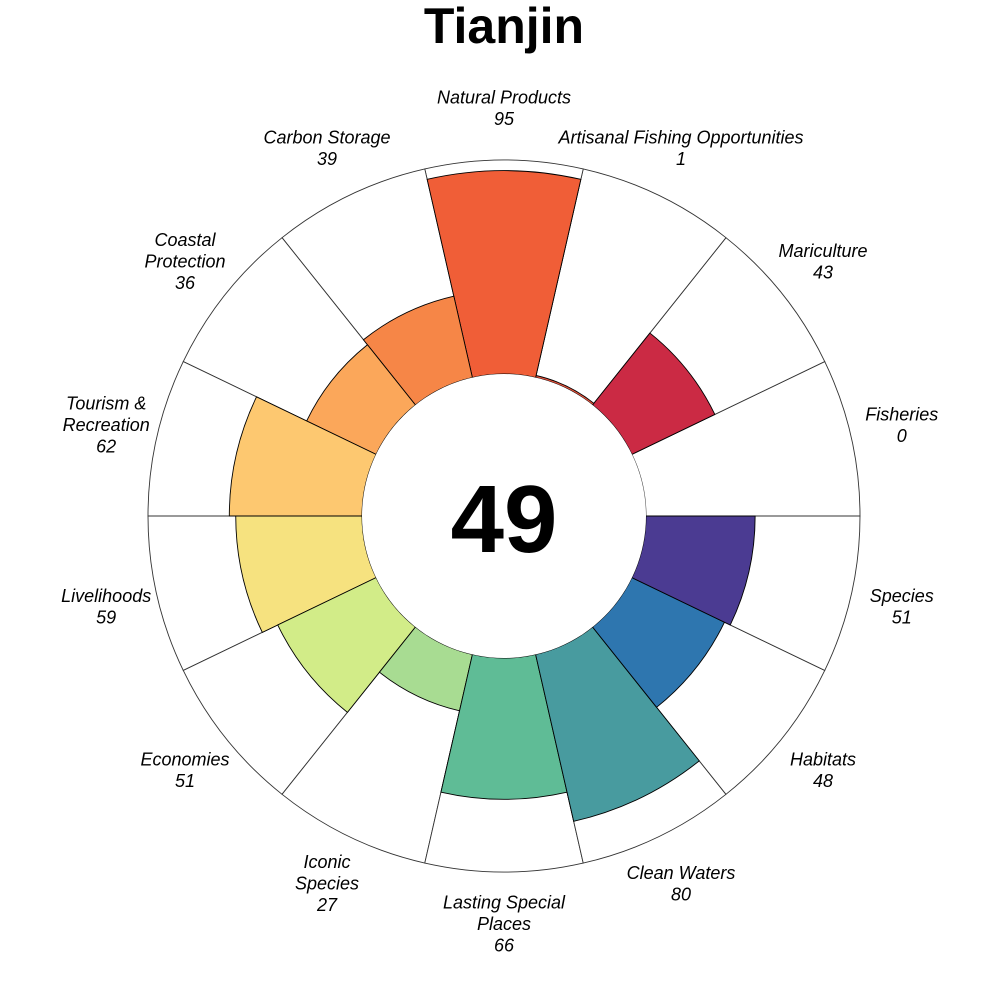  Describe the element at coordinates (504, 519) in the screenshot. I see `center-score: 49` at that location.